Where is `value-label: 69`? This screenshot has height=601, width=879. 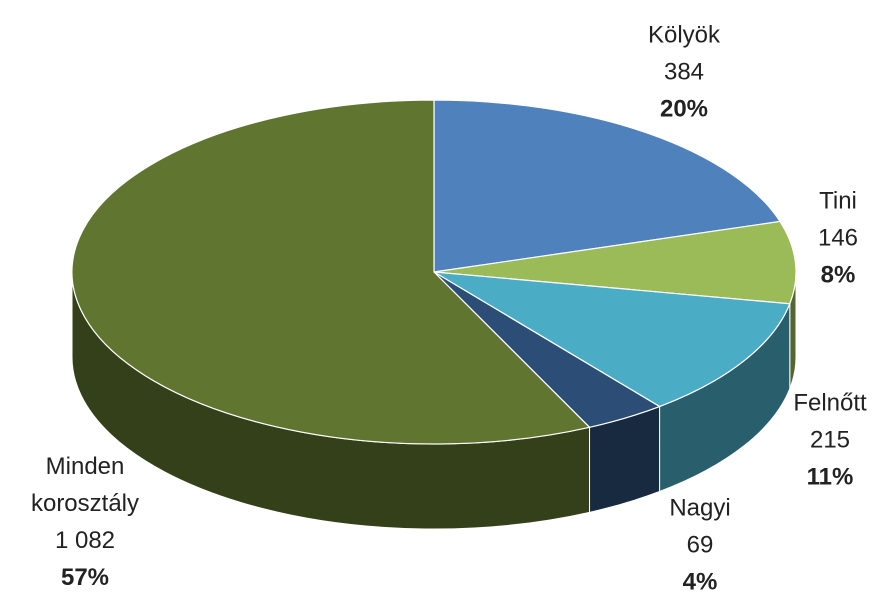 value-label: 69 is located at coordinates (700, 545).